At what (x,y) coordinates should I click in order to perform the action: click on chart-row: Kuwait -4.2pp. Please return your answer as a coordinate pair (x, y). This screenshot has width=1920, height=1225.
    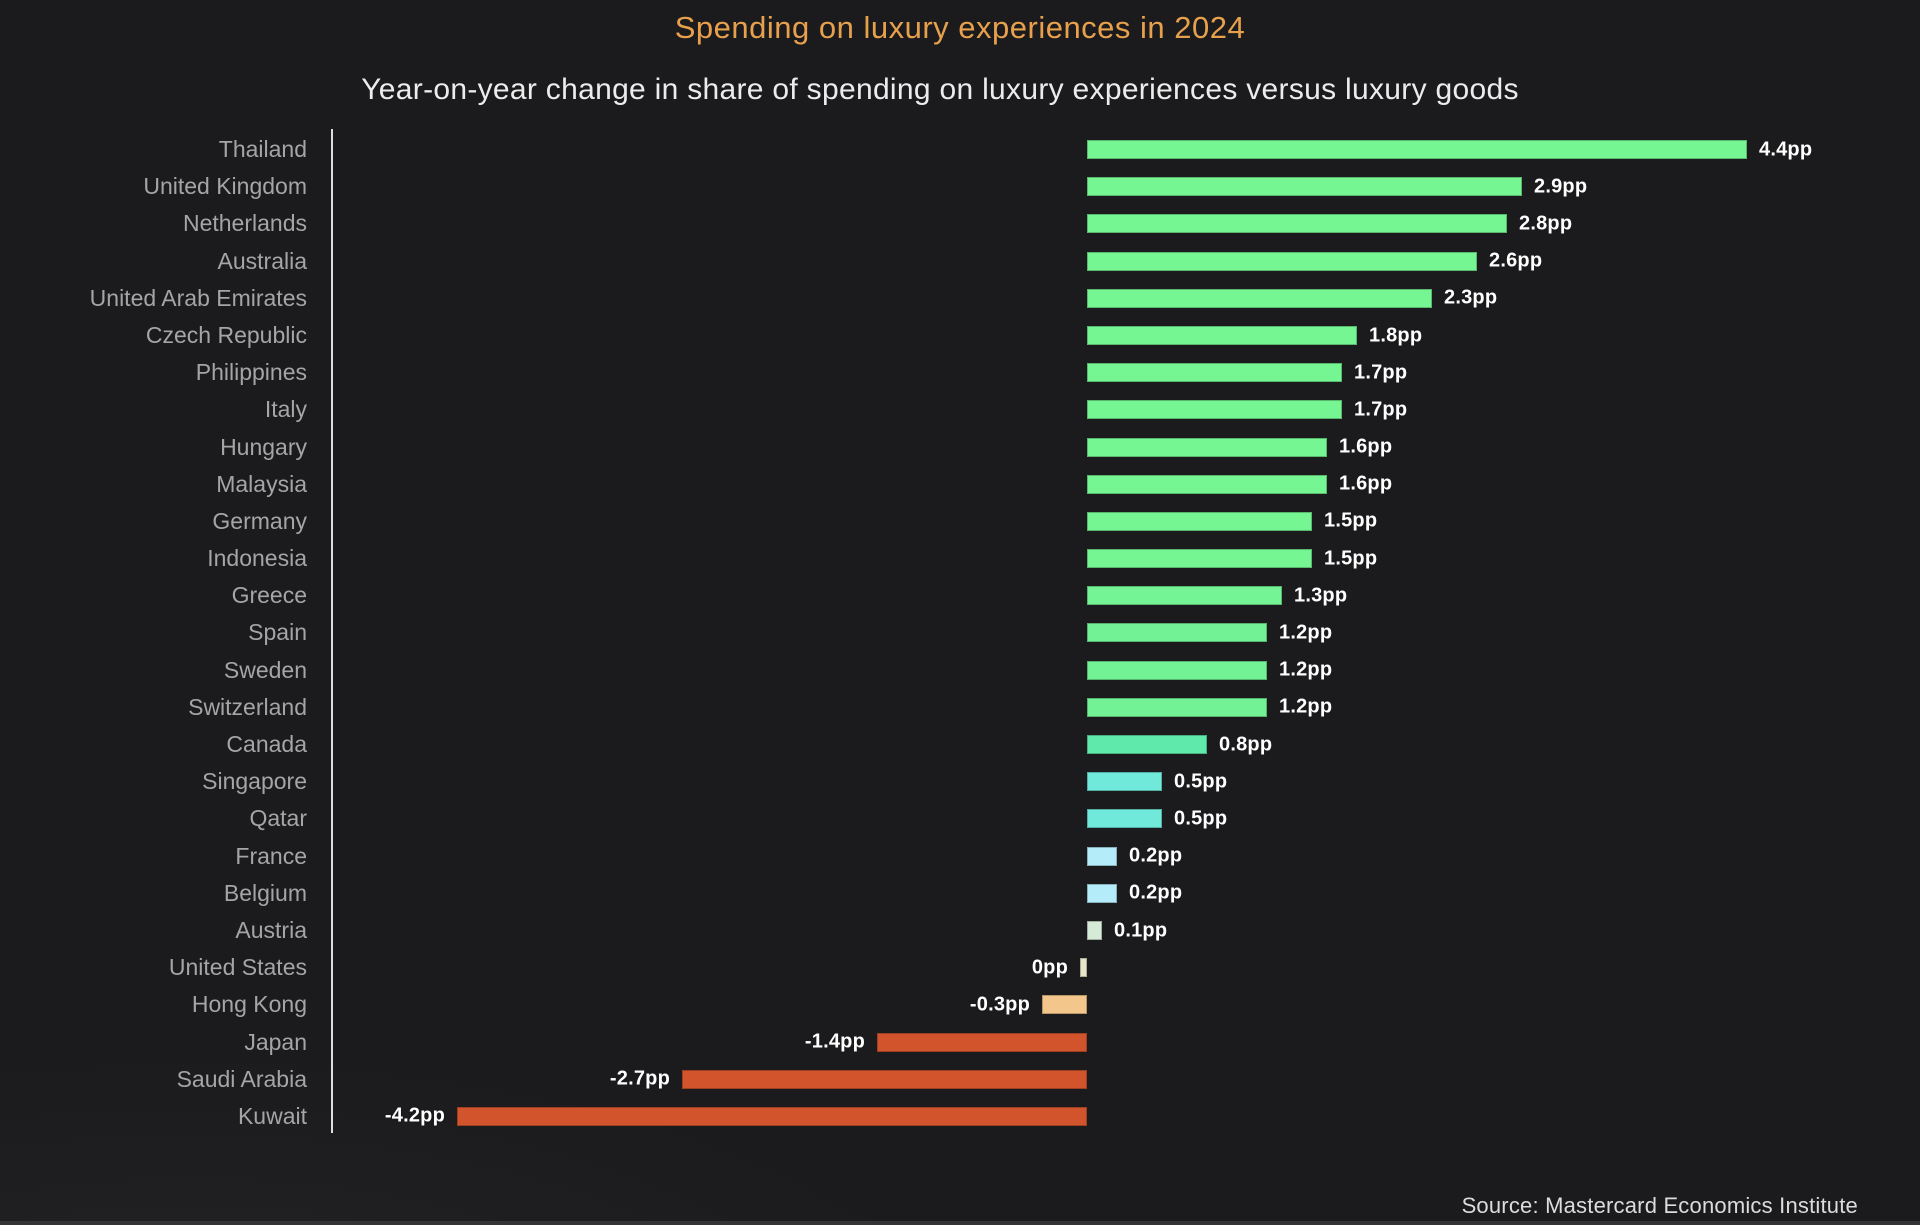
    Looking at the image, I should click on (960, 1116).